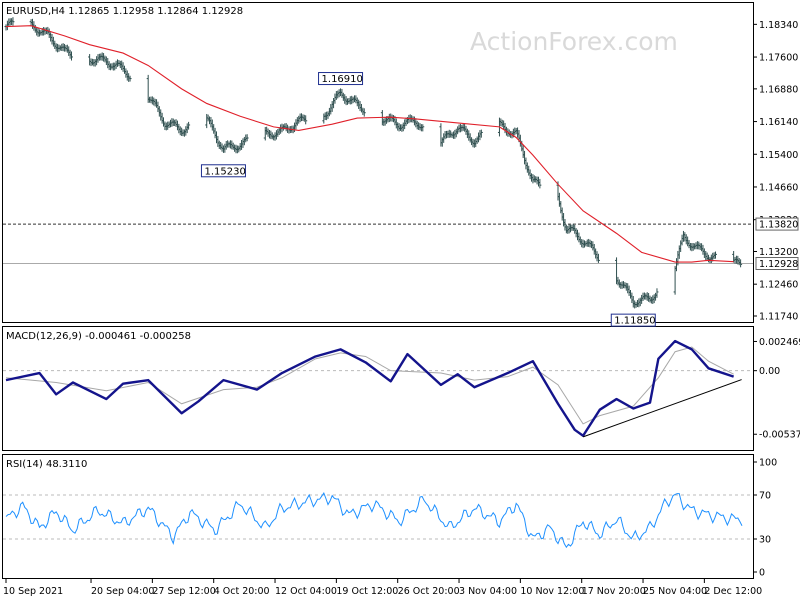 The width and height of the screenshot is (800, 600). I want to click on time-tick-label: 26 Oct 20:00, so click(429, 591).